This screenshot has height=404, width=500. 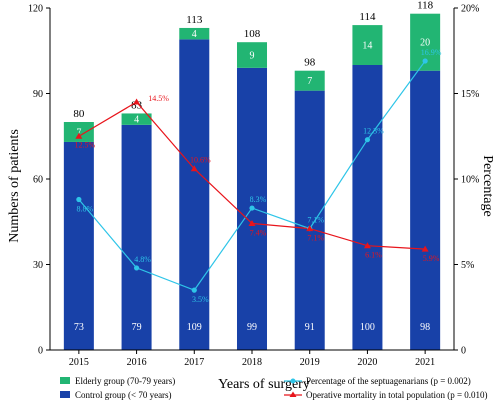 I want to click on bar-label-control-2015: 73, so click(x=79, y=327).